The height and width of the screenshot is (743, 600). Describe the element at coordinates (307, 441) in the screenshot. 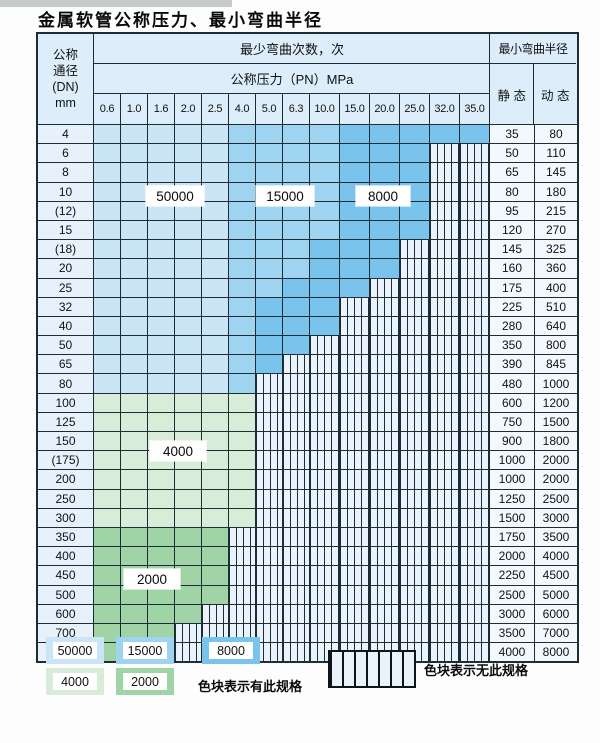

I see `table-row: 150 900 1800` at that location.